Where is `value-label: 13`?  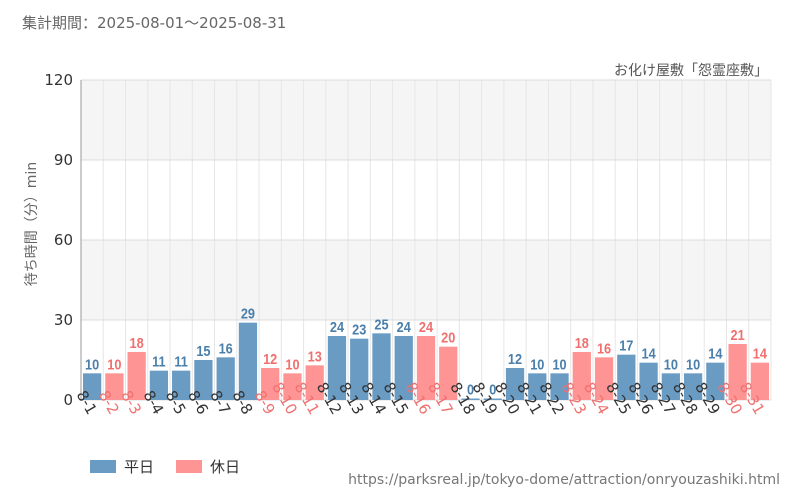
value-label: 13 is located at coordinates (315, 355).